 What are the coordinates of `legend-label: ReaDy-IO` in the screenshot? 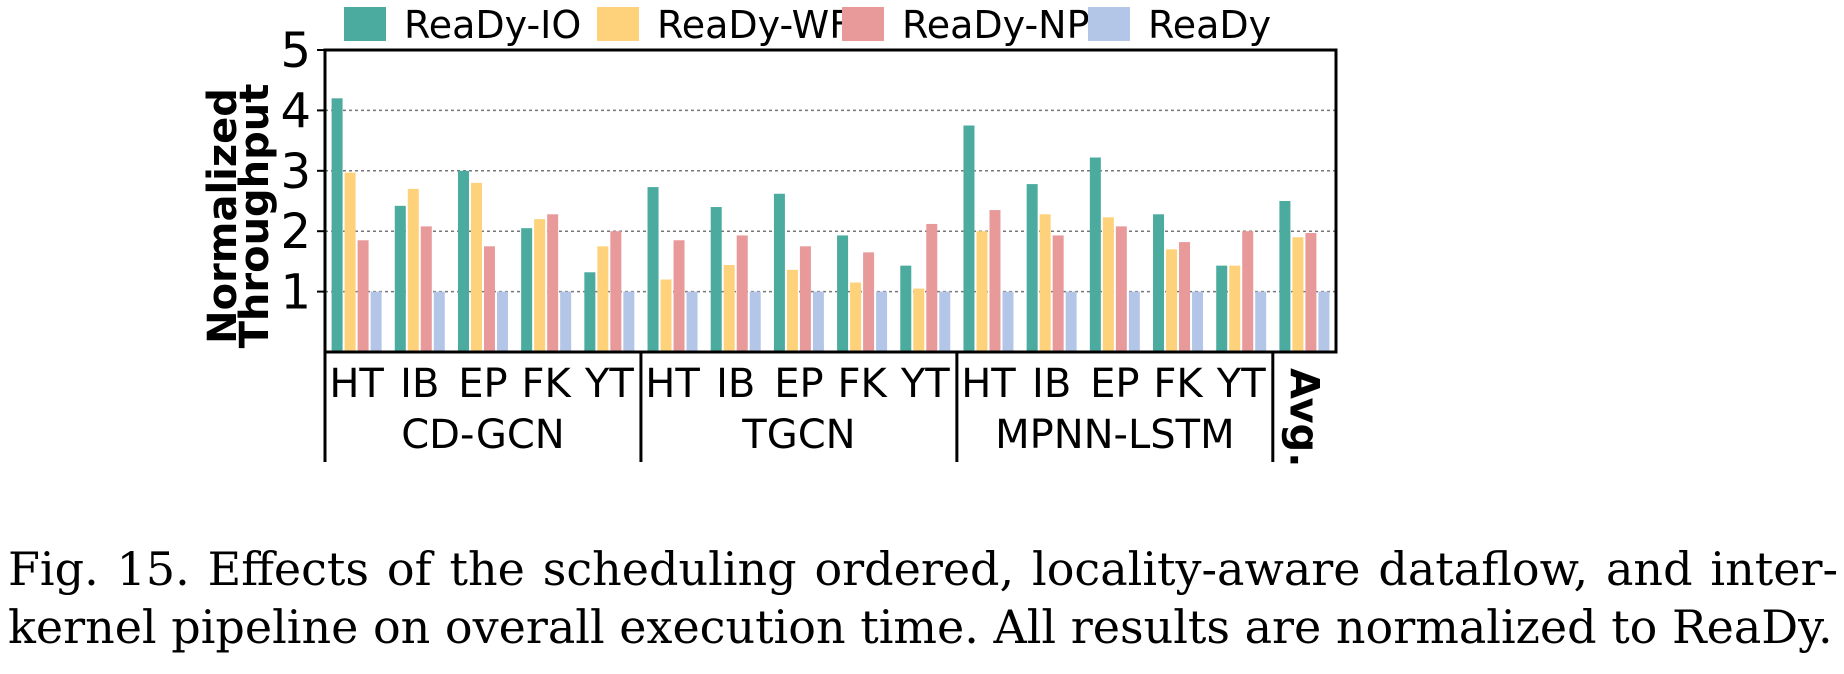 It's located at (492, 25).